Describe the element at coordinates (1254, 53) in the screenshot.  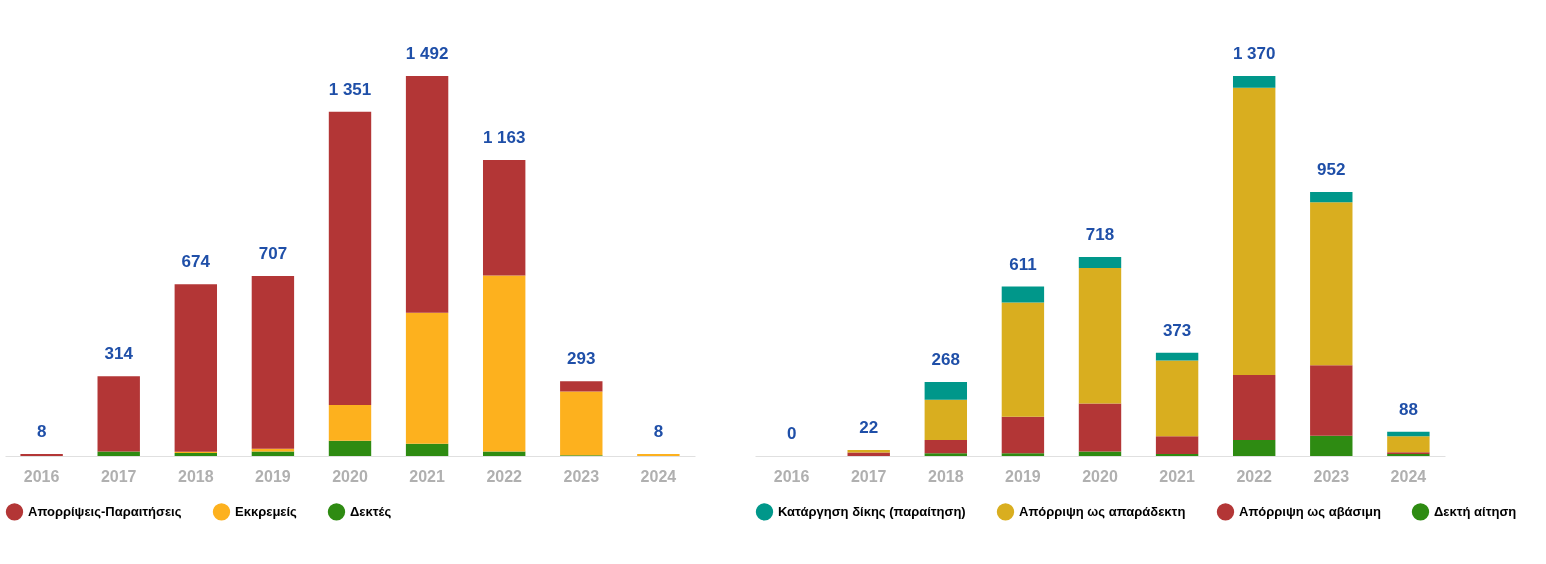
I see `annotation: 1 370` at that location.